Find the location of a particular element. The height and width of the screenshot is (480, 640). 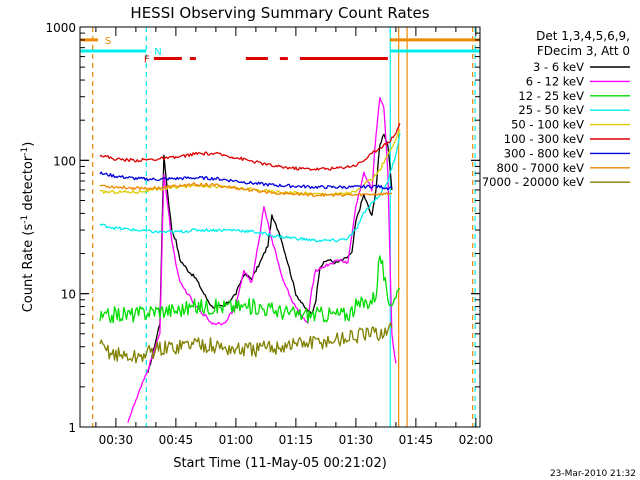

y-tick-label: 1 is located at coordinates (72, 428).